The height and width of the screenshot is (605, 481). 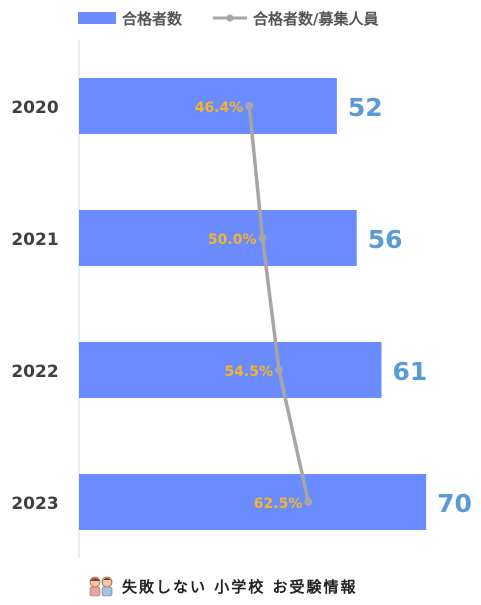 What do you see at coordinates (385, 239) in the screenshot?
I see `bar-value-label-2021: 56` at bounding box center [385, 239].